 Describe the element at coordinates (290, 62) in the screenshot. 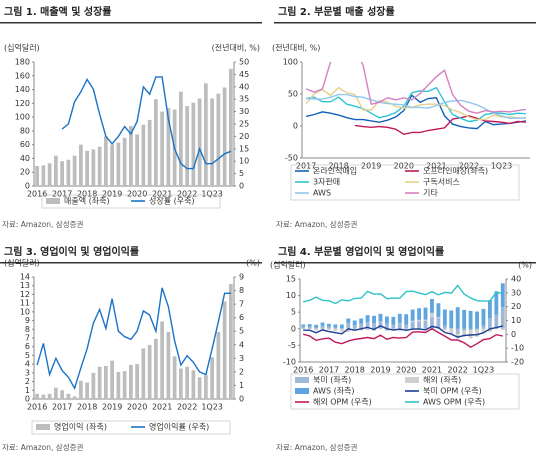

I see `y-tick-label: 100` at that location.